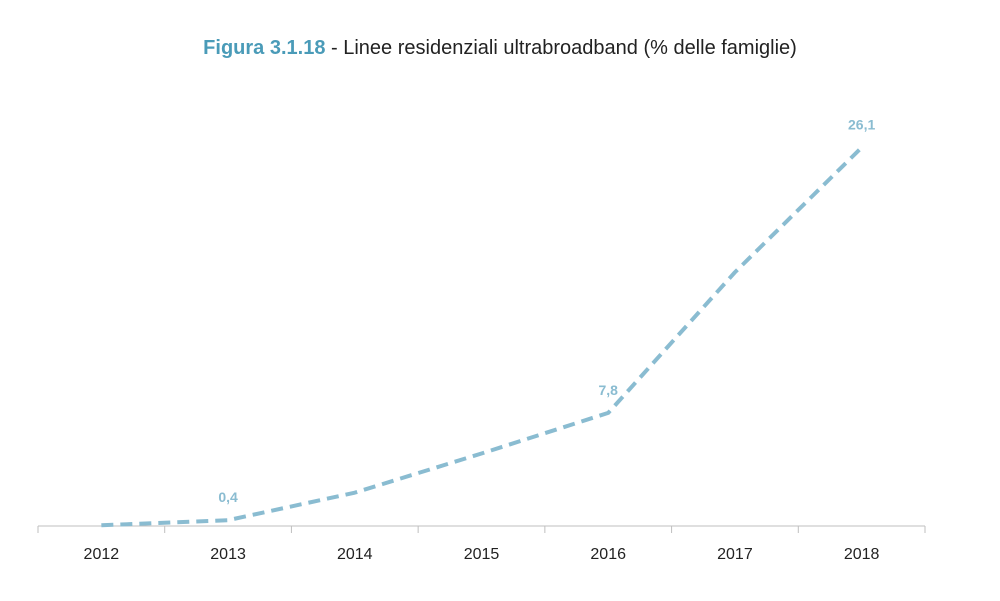  What do you see at coordinates (861, 125) in the screenshot?
I see `data-label-2018: 26,1` at bounding box center [861, 125].